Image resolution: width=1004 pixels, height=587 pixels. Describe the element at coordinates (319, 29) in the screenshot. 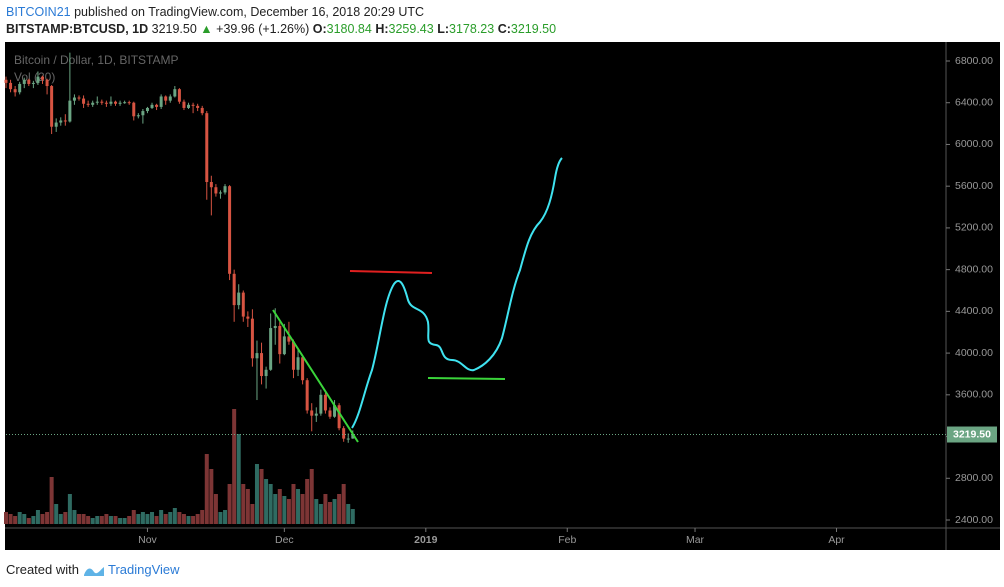

I see `o-label: O:` at that location.